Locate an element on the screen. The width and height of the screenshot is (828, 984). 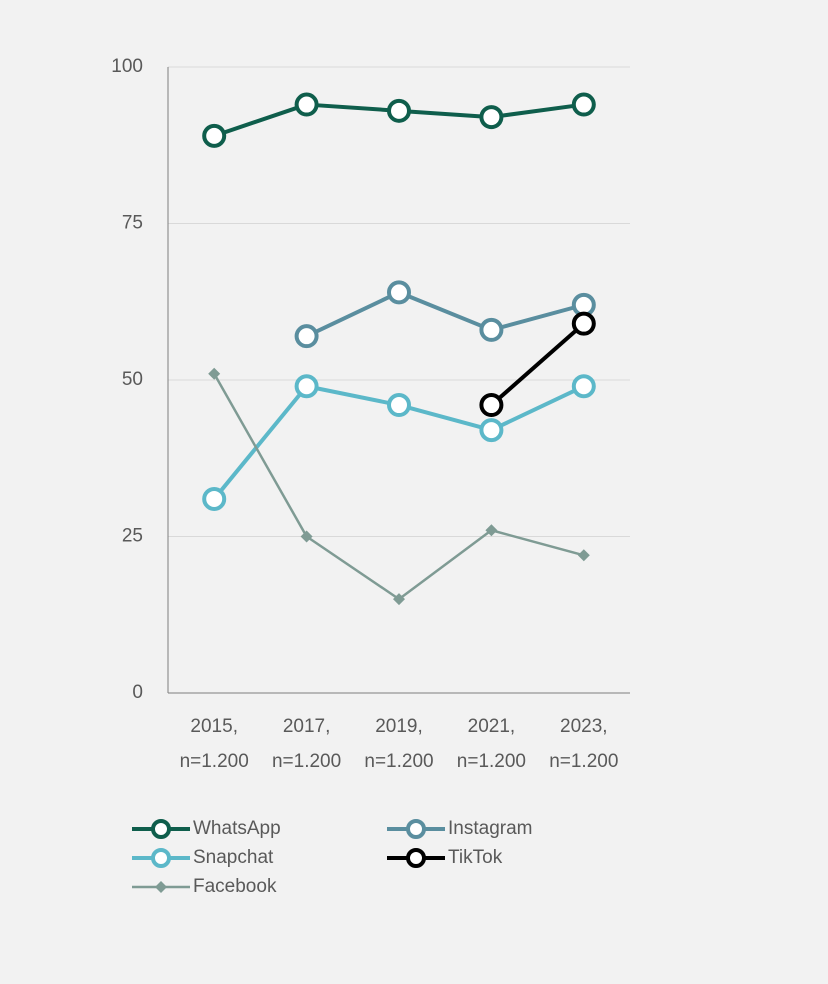
y-tick-label: 0 is located at coordinates (137, 692).